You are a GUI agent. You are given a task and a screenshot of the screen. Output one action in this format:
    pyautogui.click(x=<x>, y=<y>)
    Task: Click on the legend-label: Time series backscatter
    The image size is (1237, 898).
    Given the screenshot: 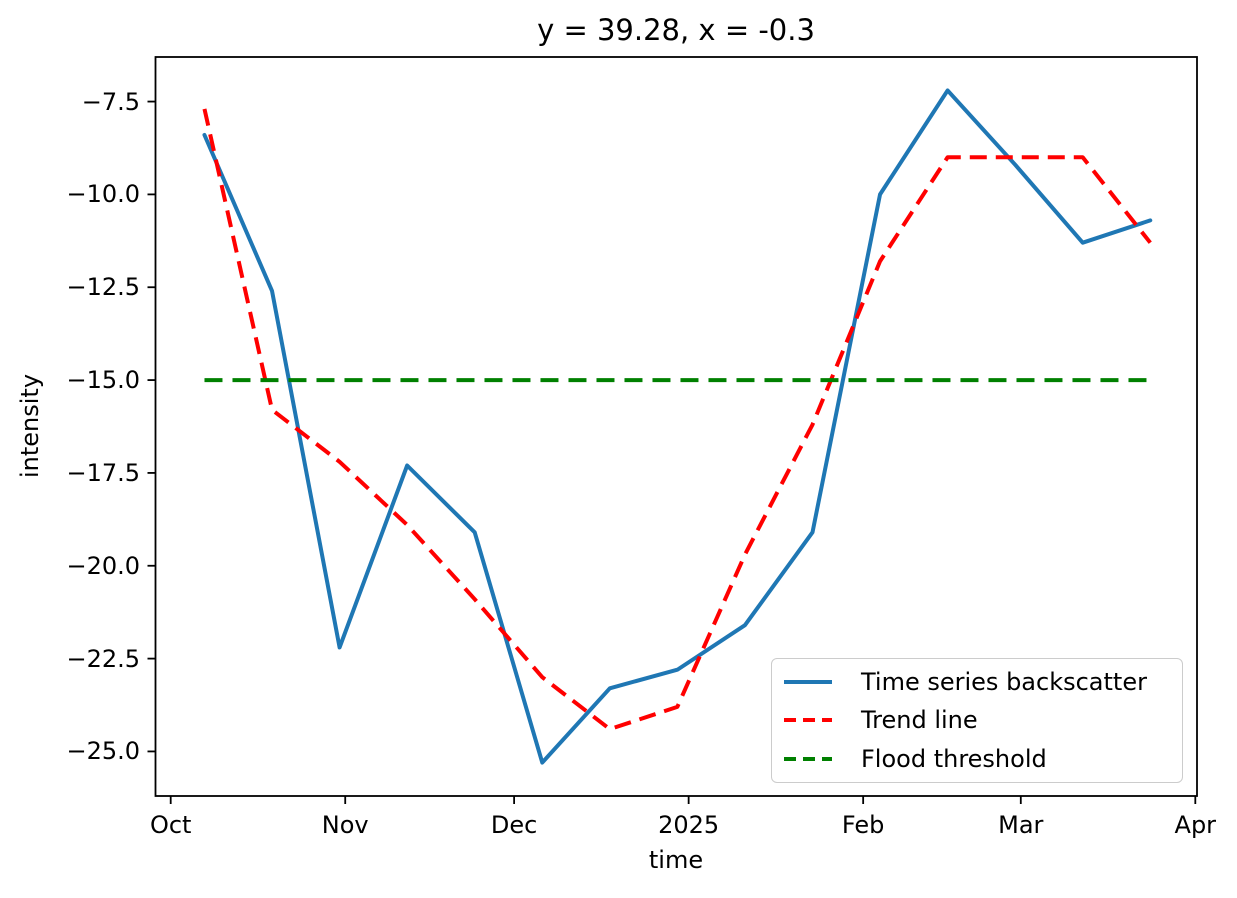 What is the action you would take?
    pyautogui.click(x=1004, y=682)
    